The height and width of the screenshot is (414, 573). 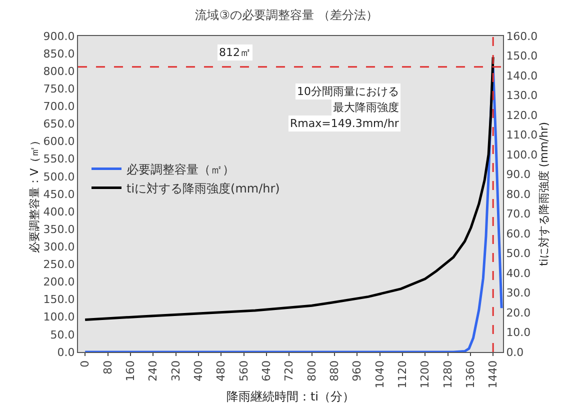 I want to click on legend-label: 必要調整容量（㎡）, so click(x=180, y=169).